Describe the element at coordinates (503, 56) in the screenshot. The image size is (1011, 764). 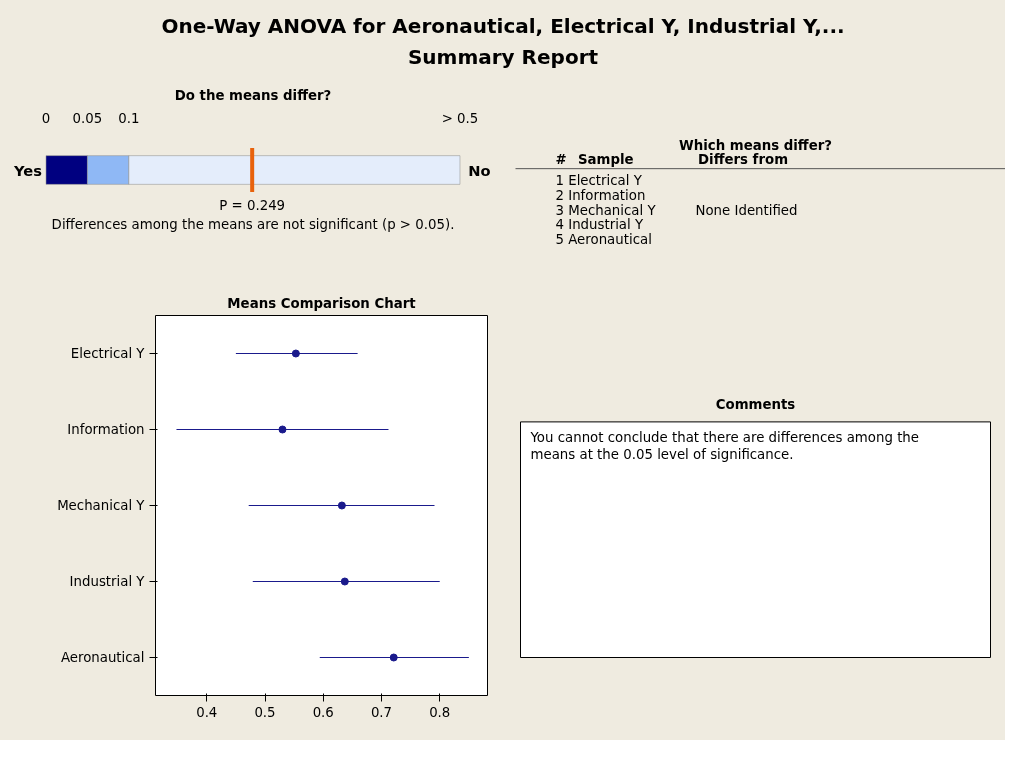
I see `text: Summary Report` at that location.